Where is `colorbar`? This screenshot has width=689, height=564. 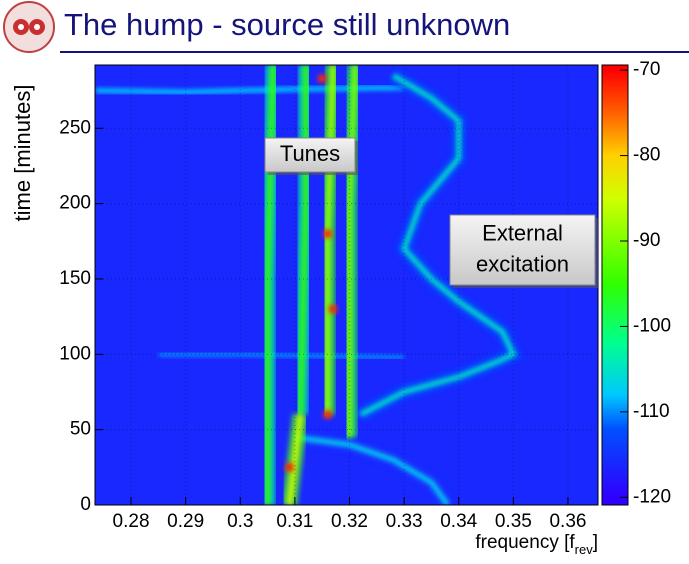 colorbar is located at coordinates (615, 285).